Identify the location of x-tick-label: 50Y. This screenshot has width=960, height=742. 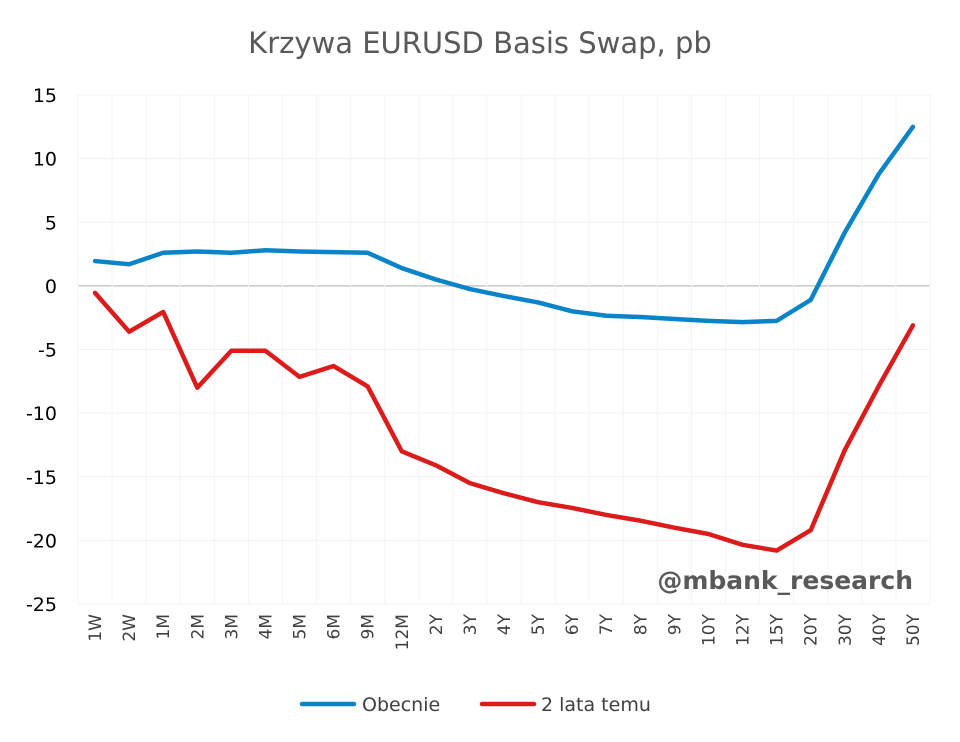
(914, 629).